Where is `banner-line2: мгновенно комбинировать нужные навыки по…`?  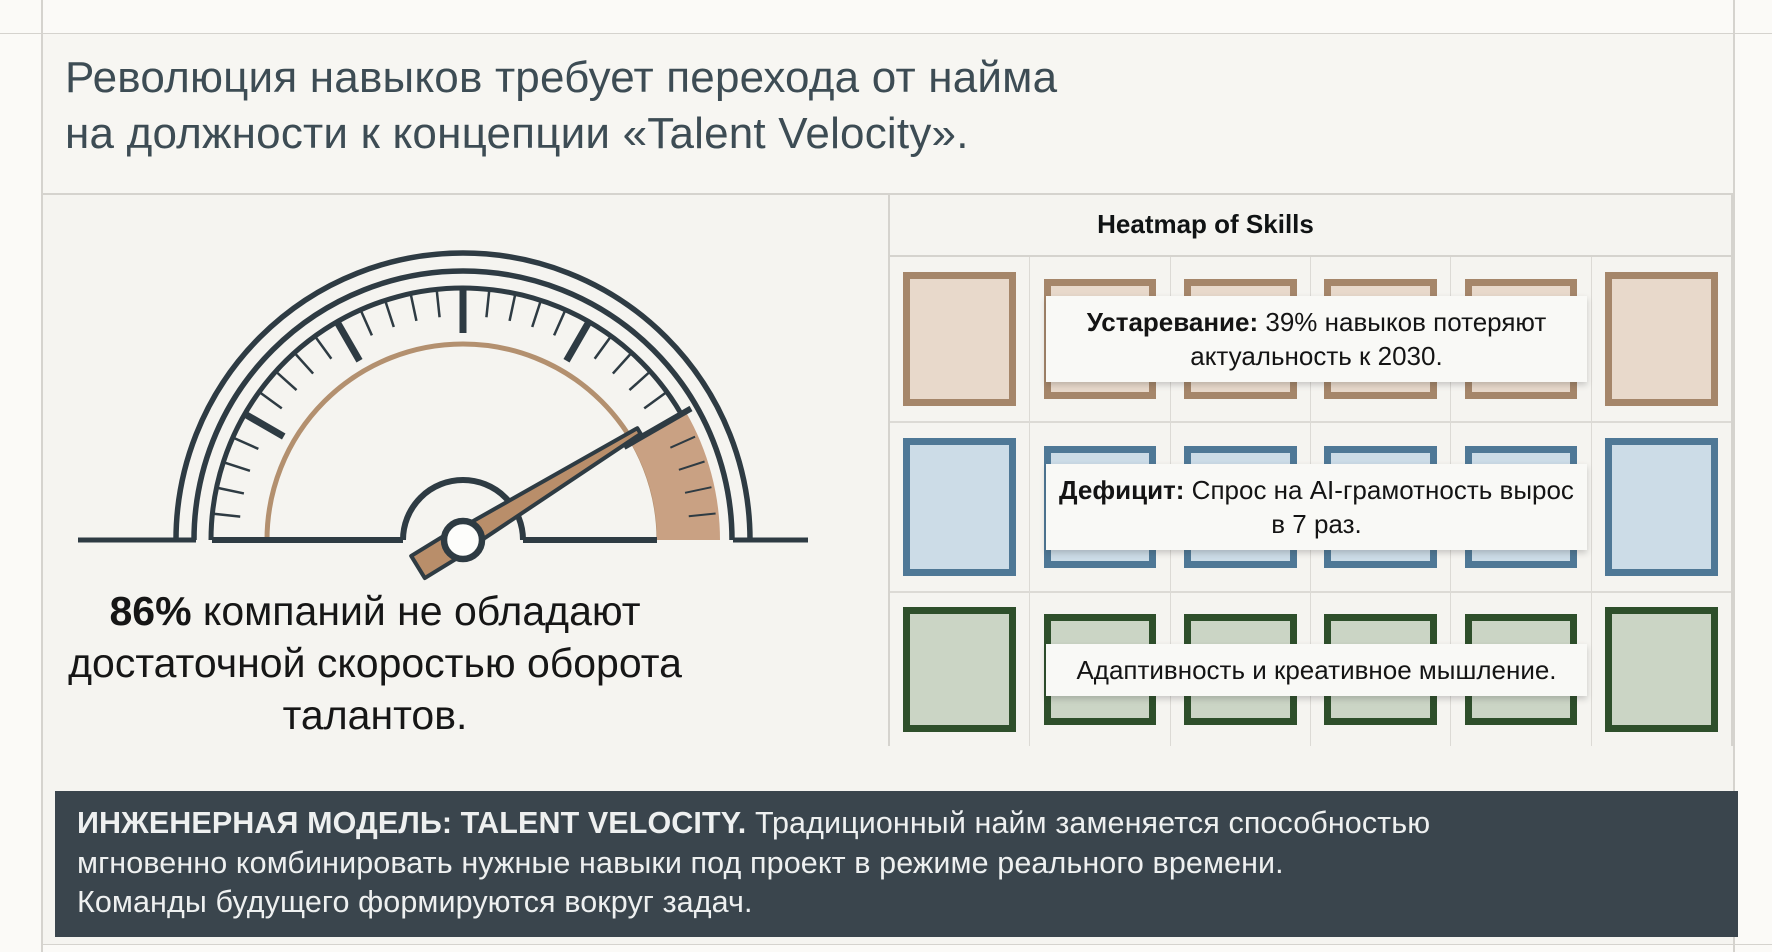 banner-line2: мгновенно комбинировать нужные навыки по… is located at coordinates (680, 862).